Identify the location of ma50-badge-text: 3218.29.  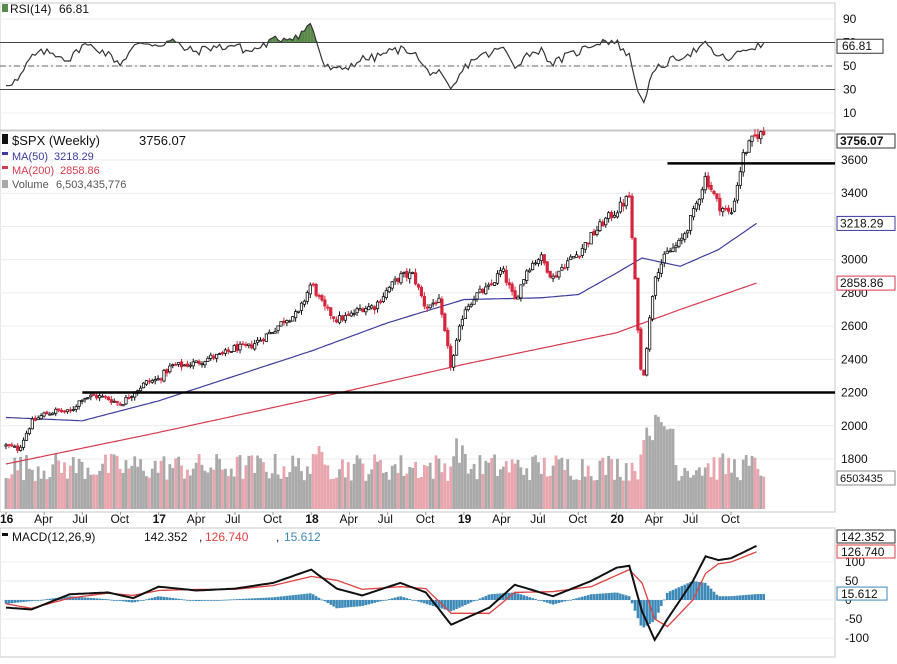
(862, 223).